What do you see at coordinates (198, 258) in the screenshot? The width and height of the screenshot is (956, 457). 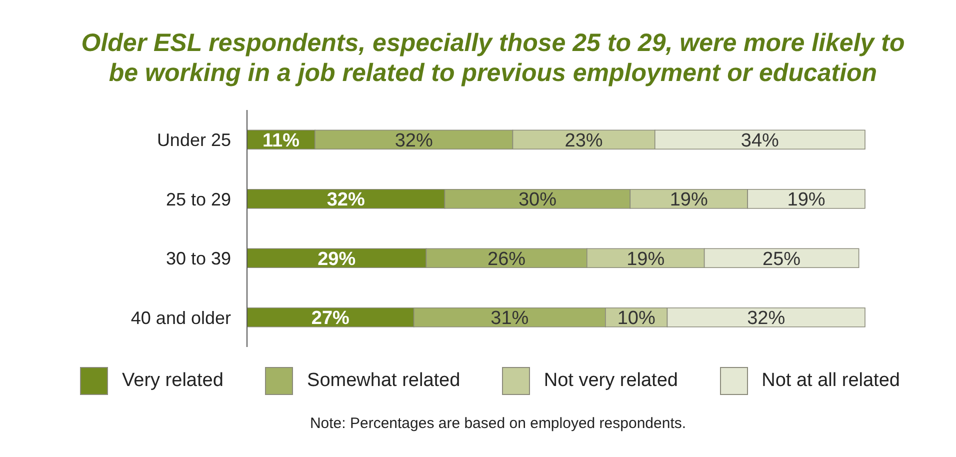 I see `y-tick-label: 30 to 39` at bounding box center [198, 258].